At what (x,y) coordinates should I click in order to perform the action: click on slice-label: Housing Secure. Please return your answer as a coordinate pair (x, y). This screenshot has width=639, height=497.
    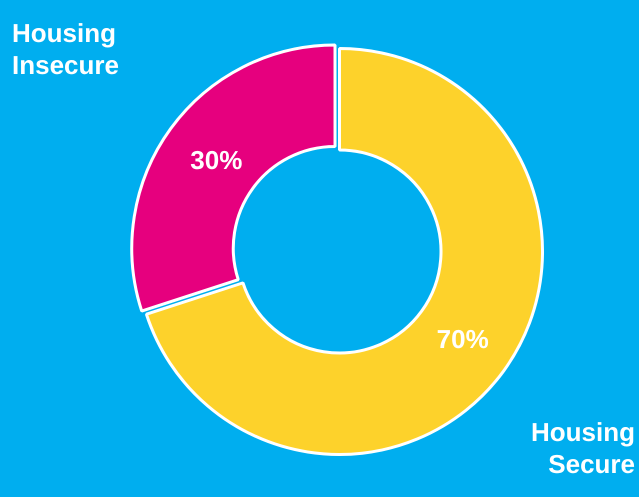
    Looking at the image, I should click on (583, 448).